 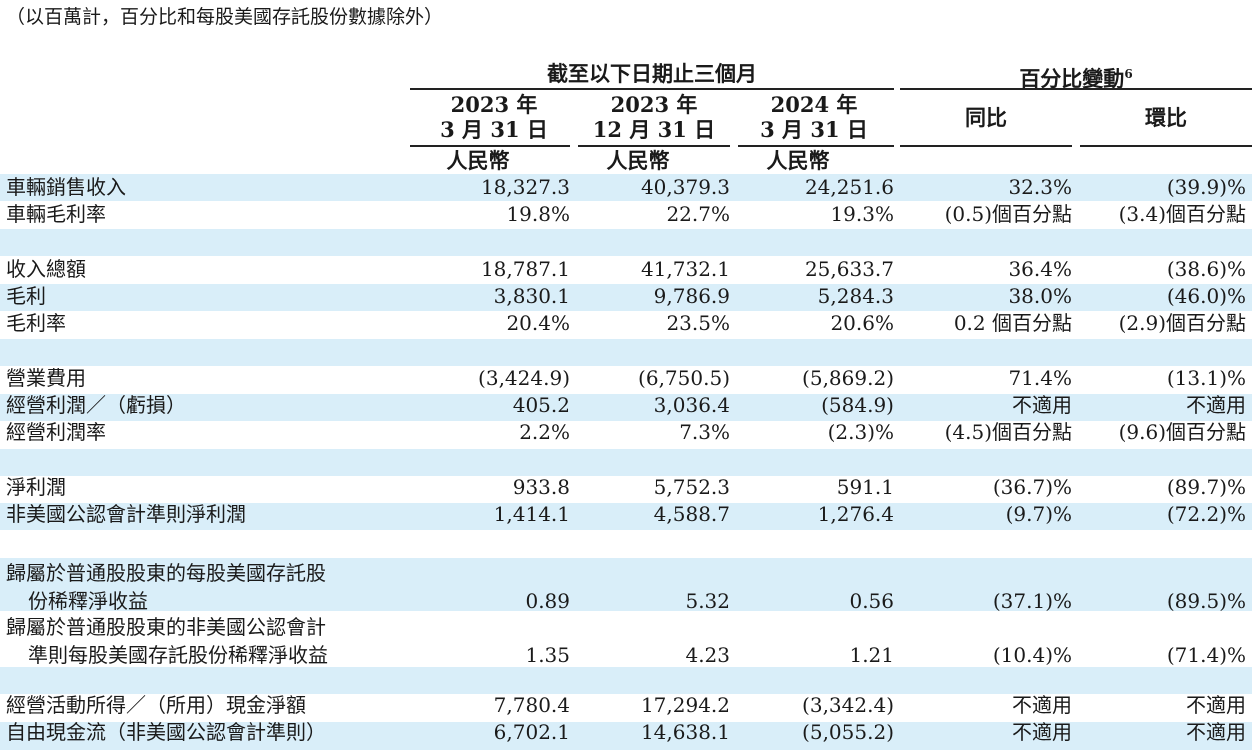 I want to click on value-qoq: (89.5)%, so click(x=1206, y=601).